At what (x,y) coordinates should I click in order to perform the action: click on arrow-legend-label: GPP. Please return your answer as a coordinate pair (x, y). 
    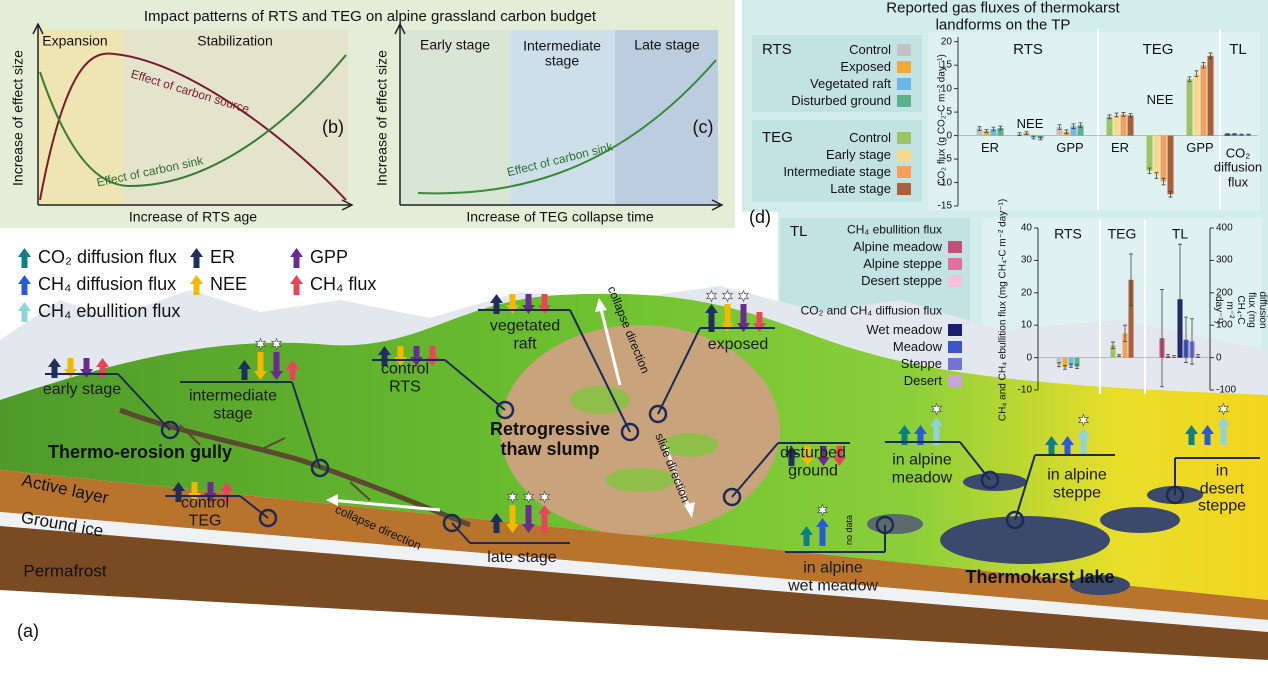
    Looking at the image, I should click on (329, 257).